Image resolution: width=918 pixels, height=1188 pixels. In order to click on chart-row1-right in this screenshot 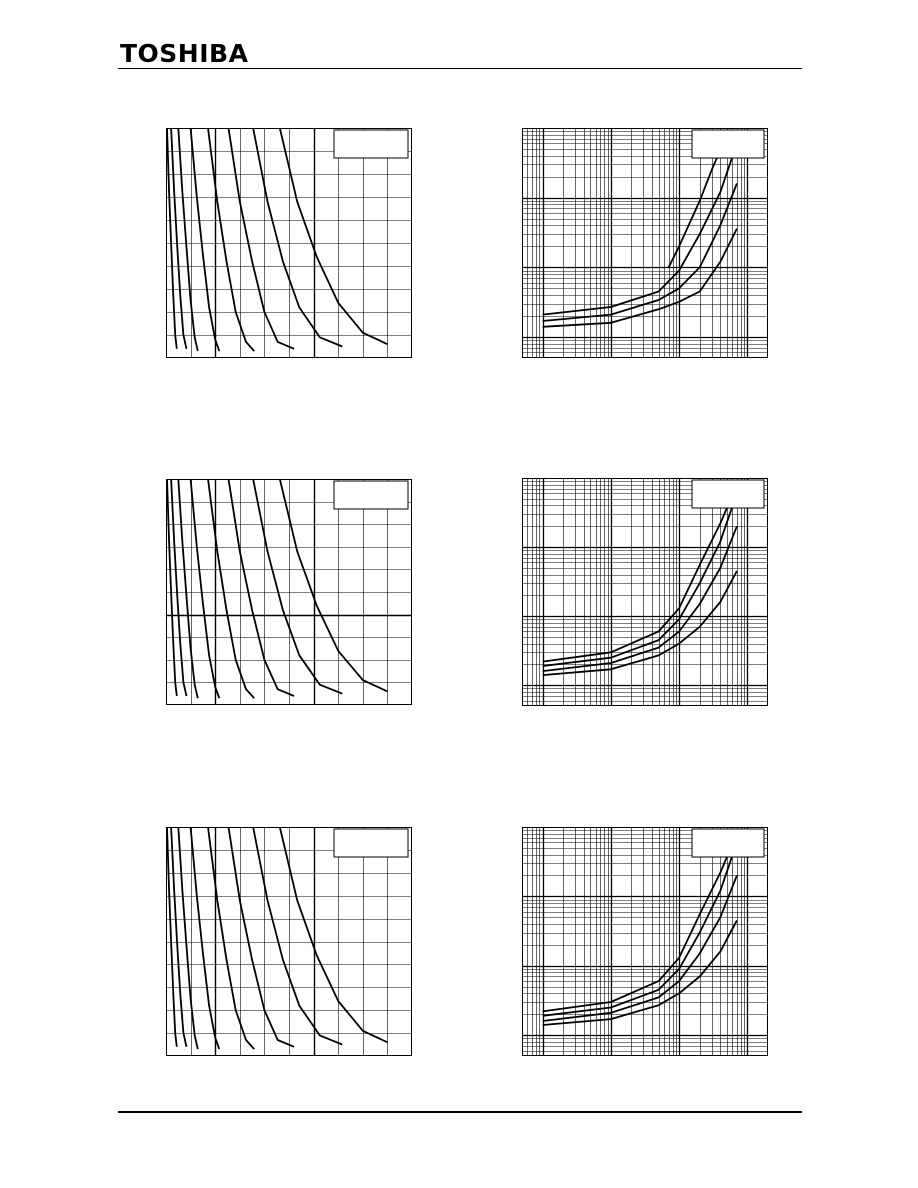, I will do `click(645, 243)`.